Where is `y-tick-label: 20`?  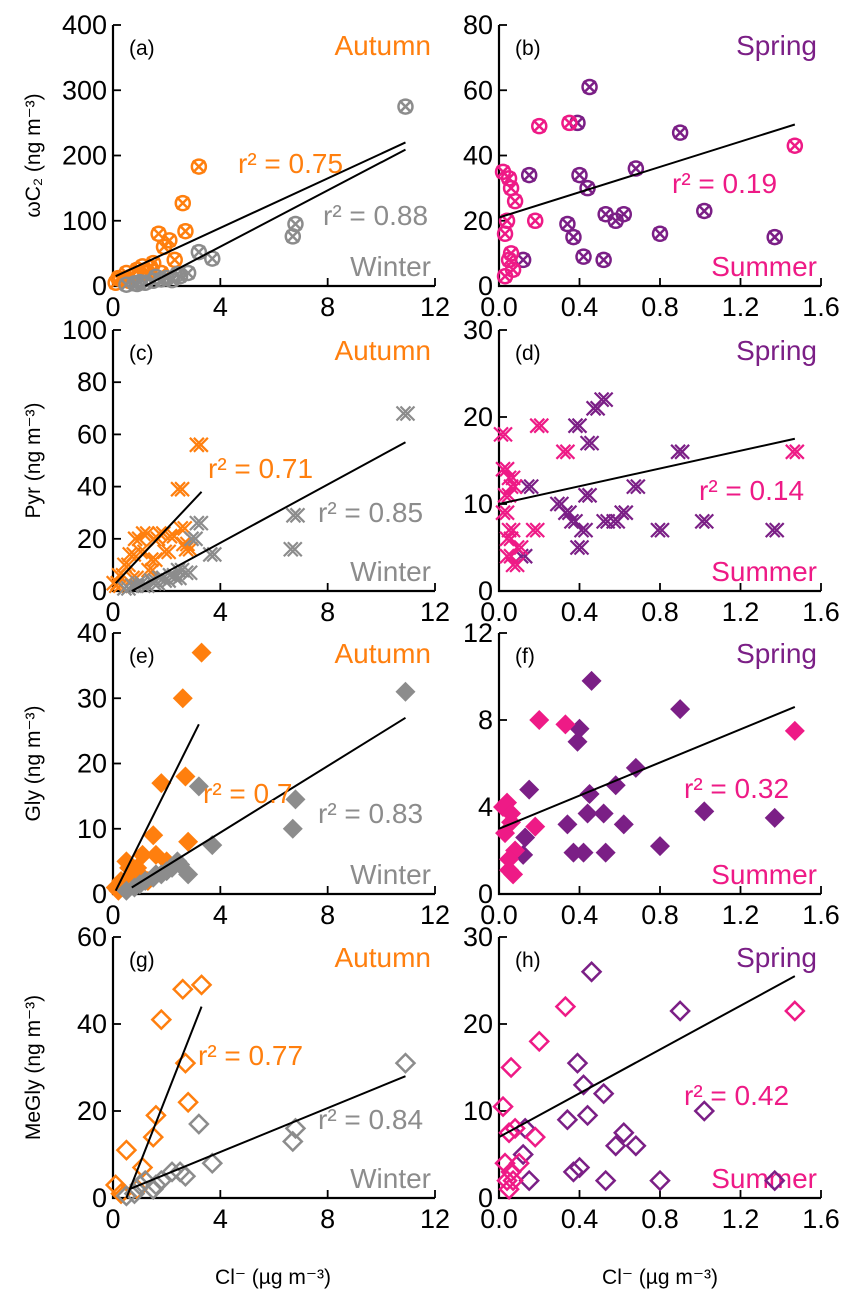 y-tick-label: 20 is located at coordinates (478, 417).